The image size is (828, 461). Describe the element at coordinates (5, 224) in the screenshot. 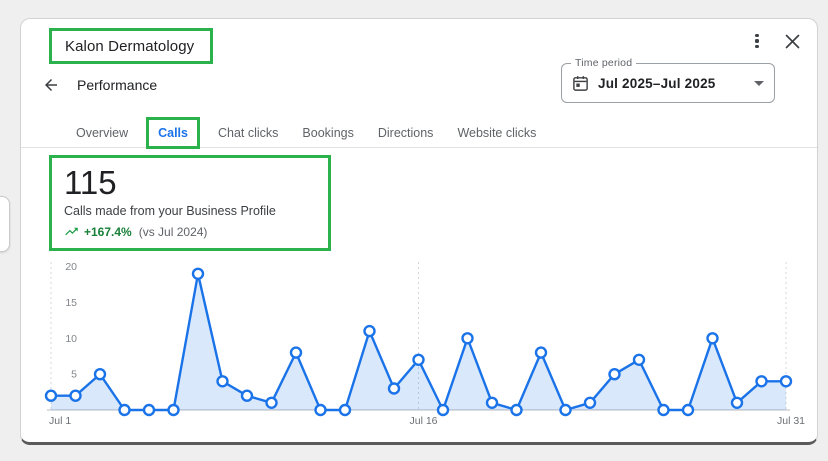

I see `cutoff-side-panel` at that location.